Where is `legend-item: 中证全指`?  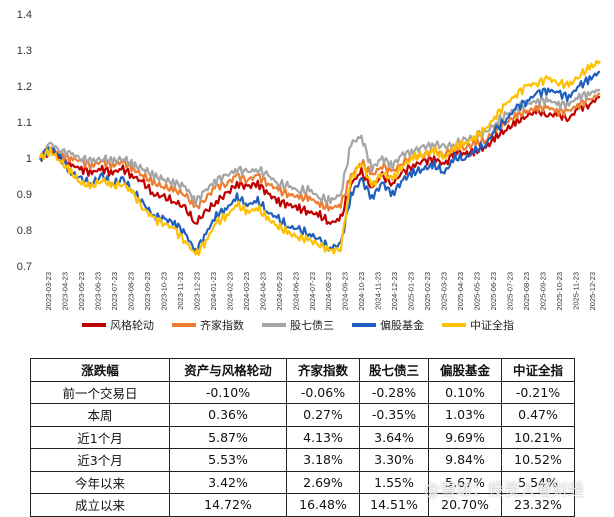
legend-item: 中证全指 is located at coordinates (478, 325).